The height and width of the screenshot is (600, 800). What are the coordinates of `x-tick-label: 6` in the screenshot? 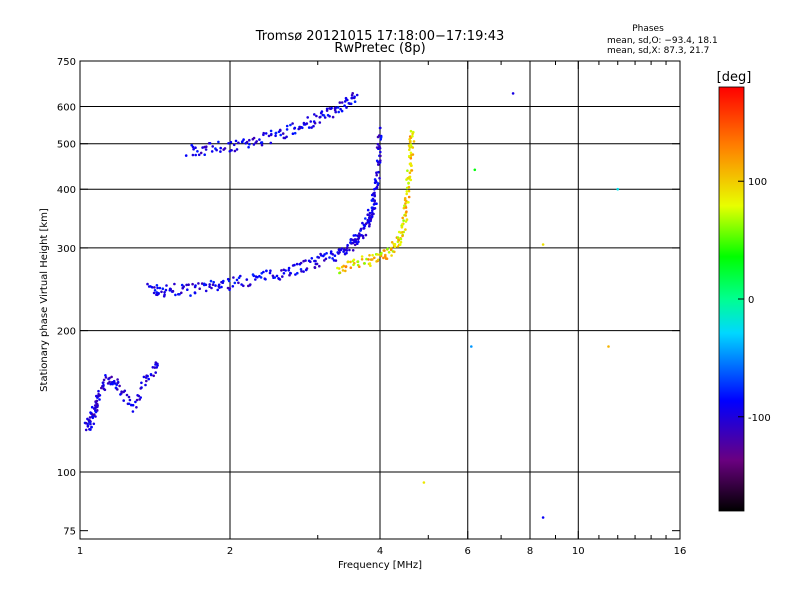 It's located at (468, 551).